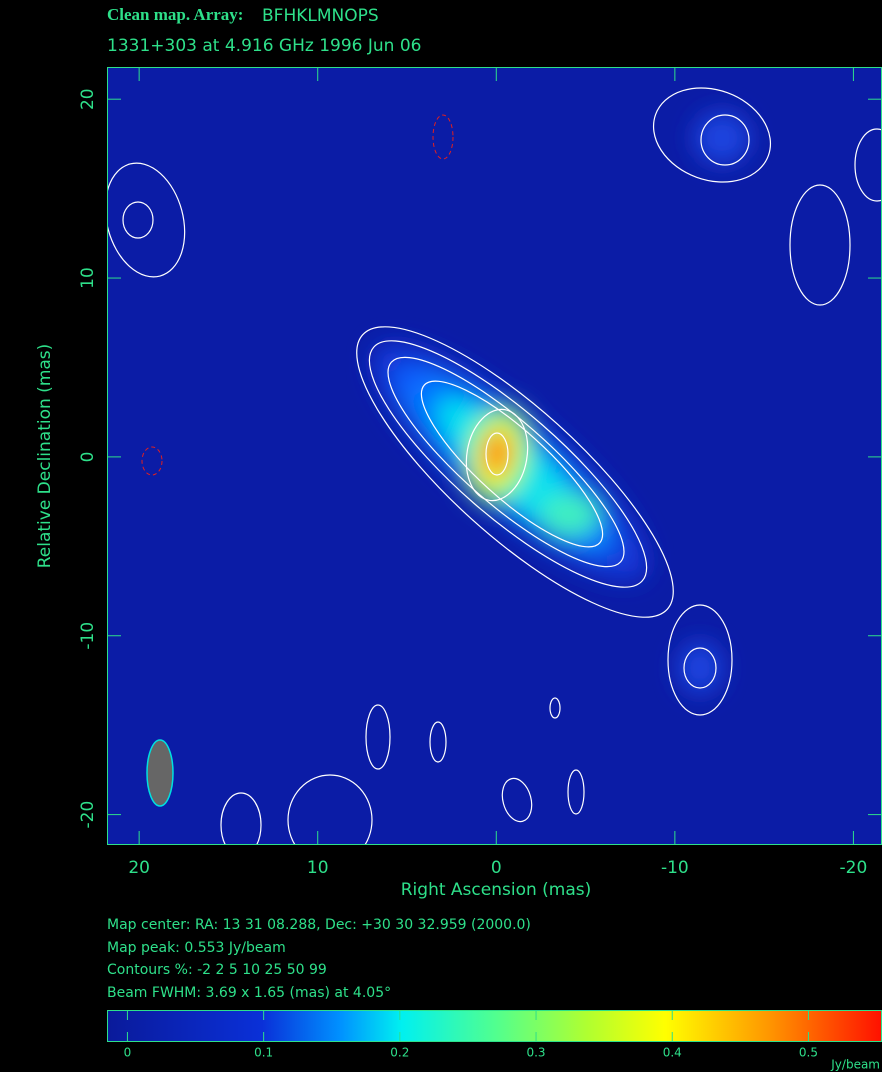  What do you see at coordinates (494, 1026) in the screenshot?
I see `colorbar` at bounding box center [494, 1026].